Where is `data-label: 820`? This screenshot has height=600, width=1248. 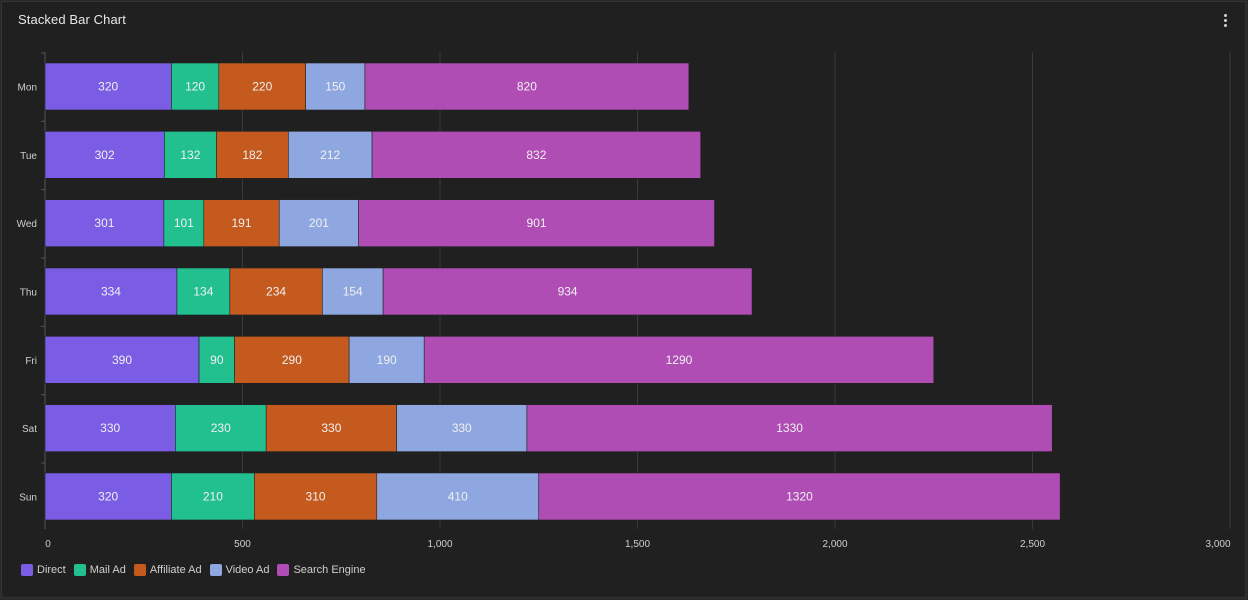 data-label: 820 is located at coordinates (527, 87).